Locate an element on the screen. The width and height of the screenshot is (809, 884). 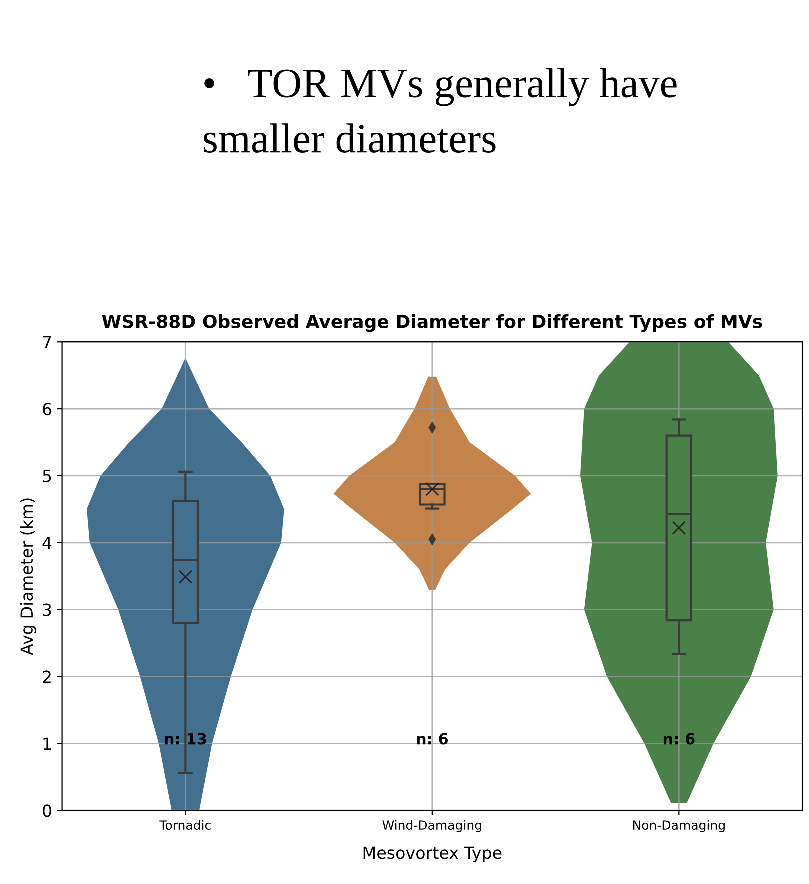
chart-title: WSR-88D Observed Average Diameter for Different Types of MVs is located at coordinates (432, 323).